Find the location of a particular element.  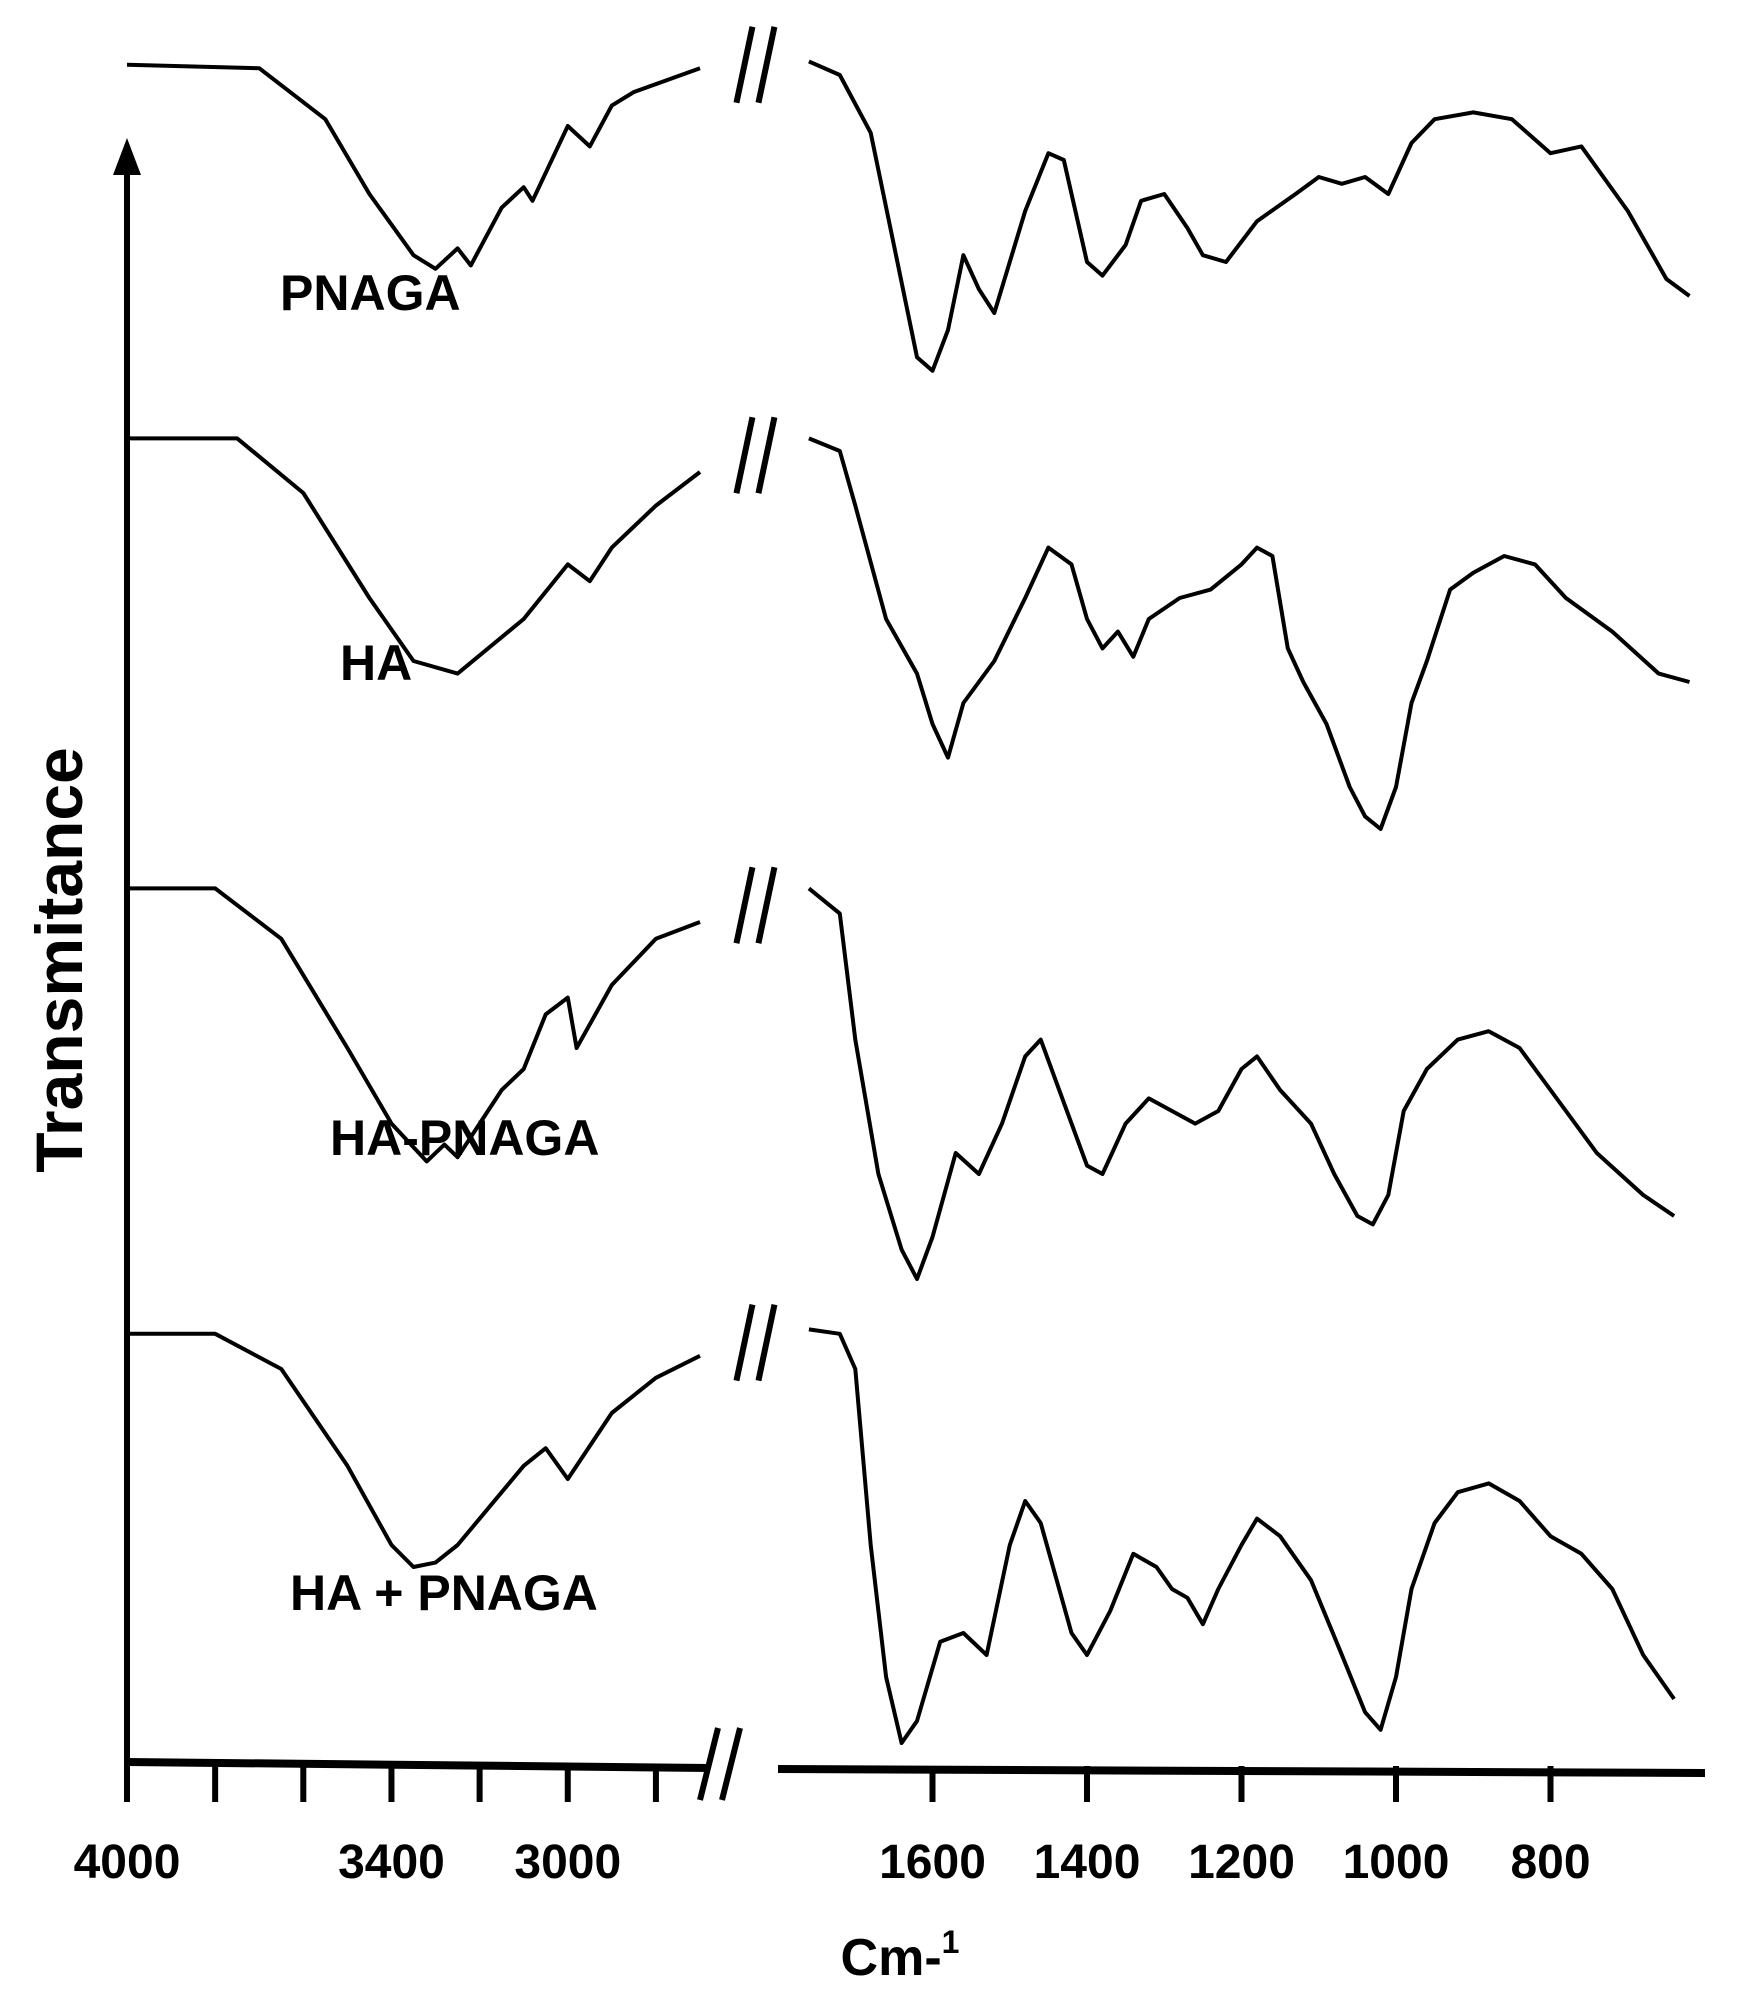

series-label-4: HA + PNAGA is located at coordinates (444, 1593).